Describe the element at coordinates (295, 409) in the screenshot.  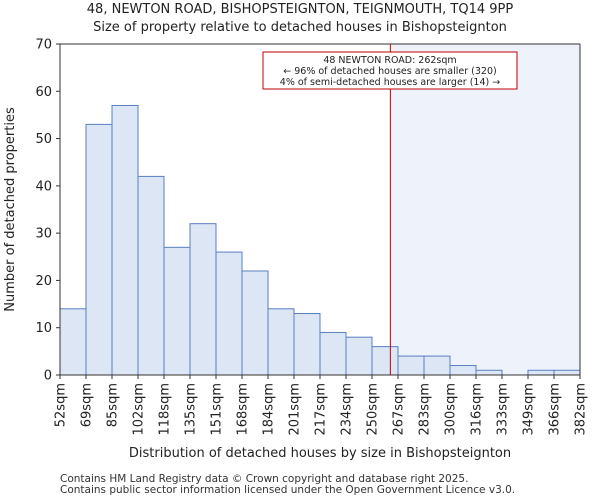
I see `x-tick-label: 201sqm` at that location.